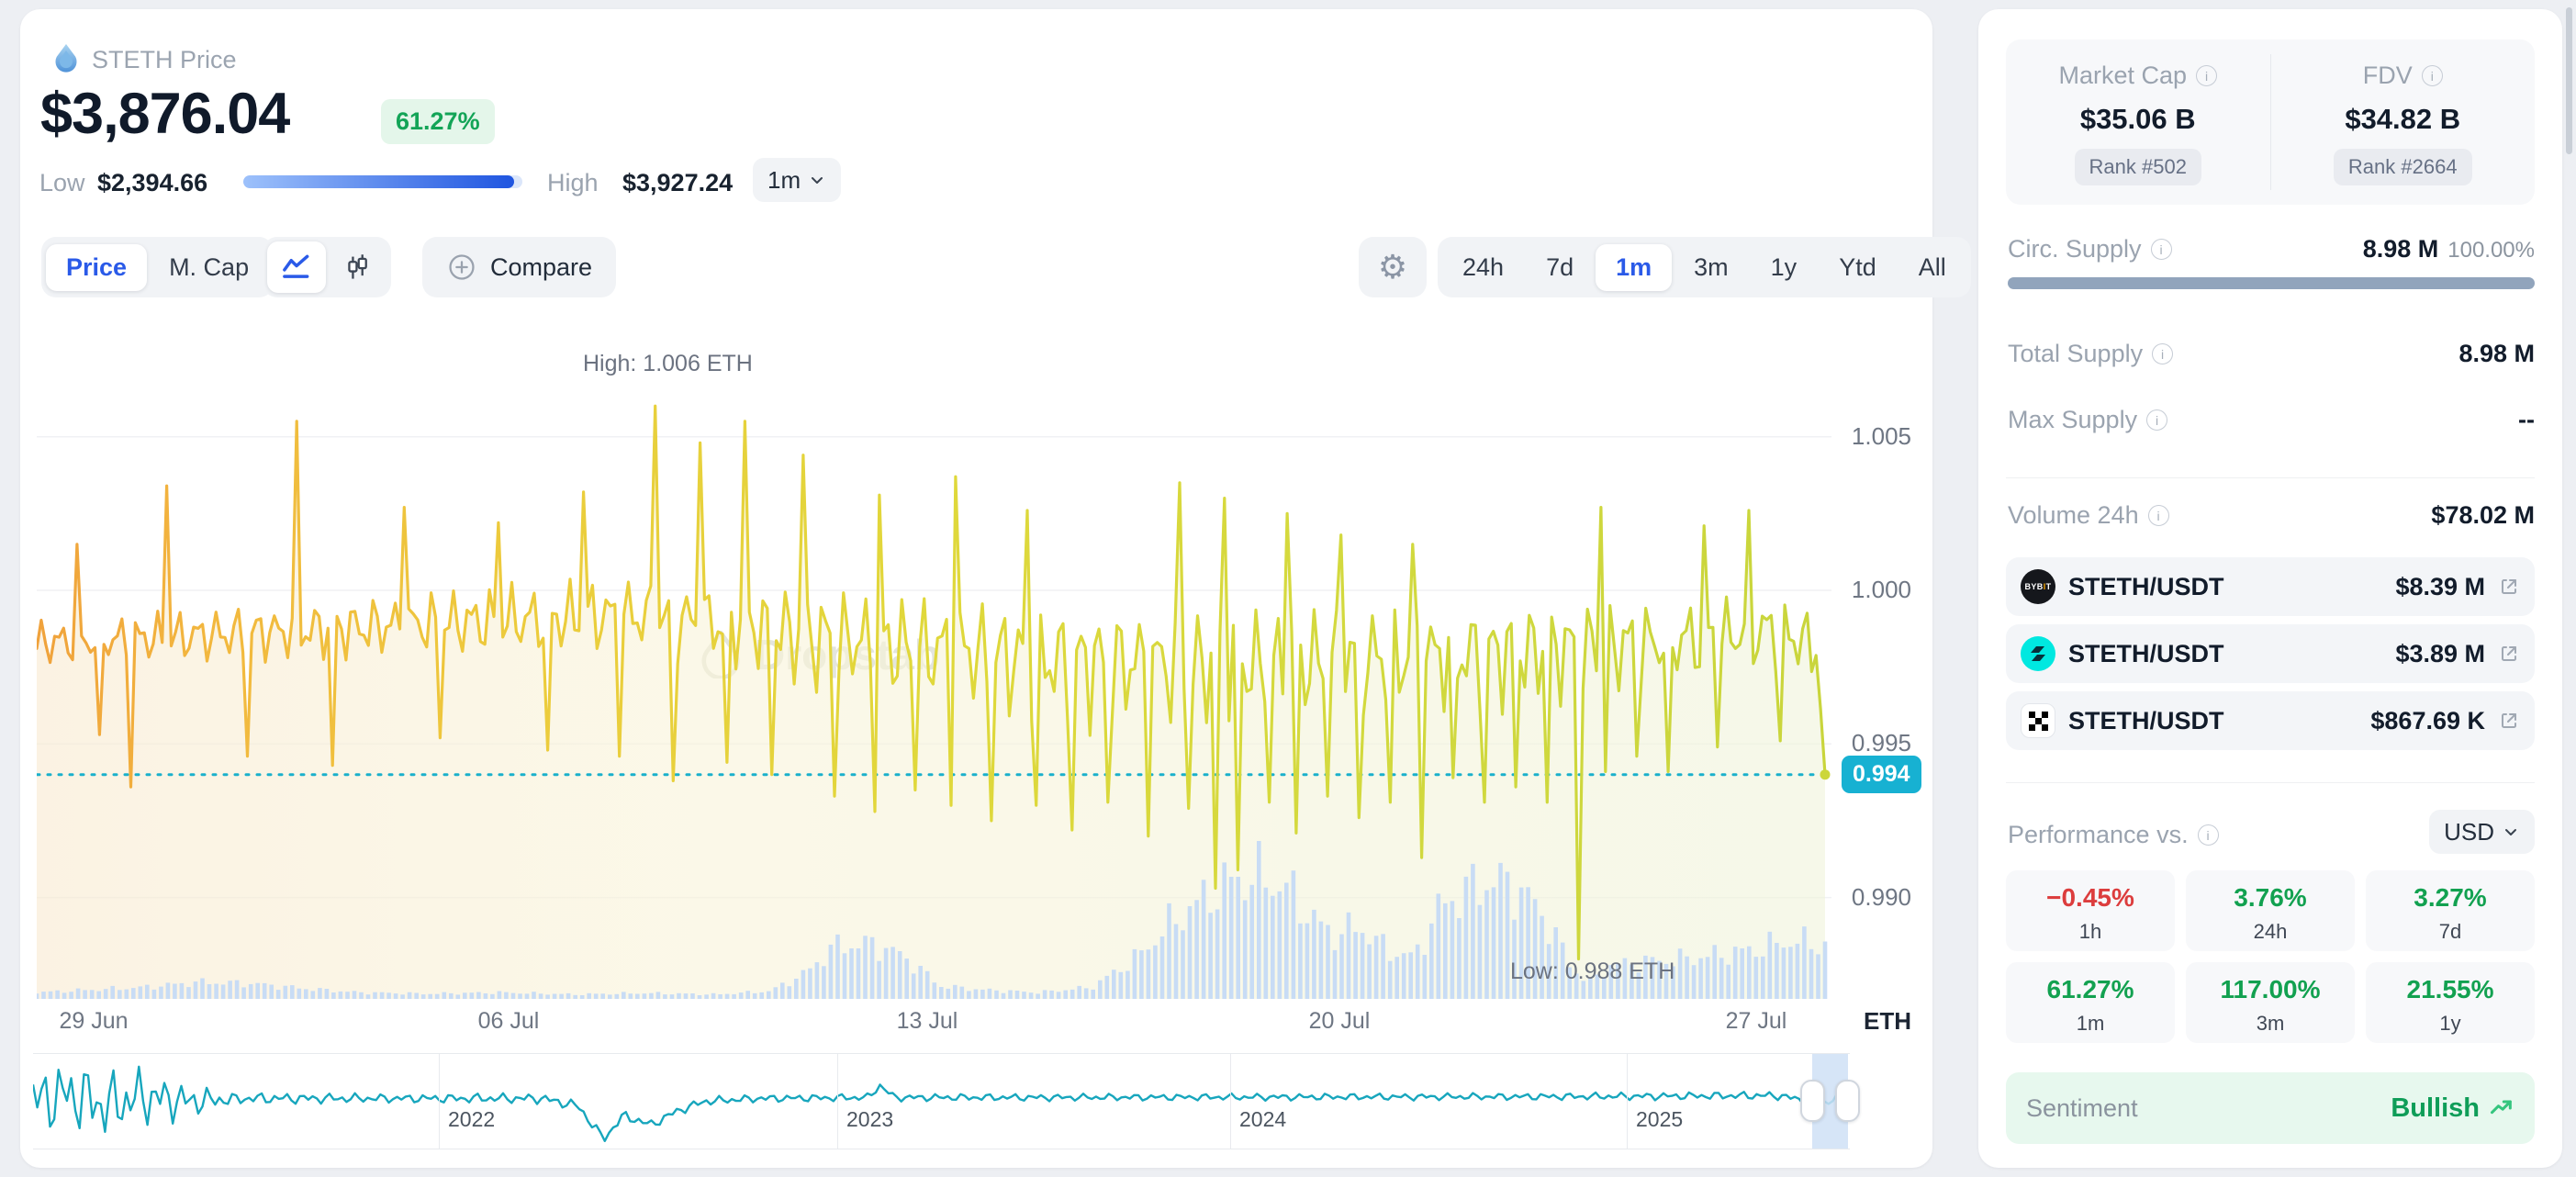 The height and width of the screenshot is (1177, 2576). I want to click on x-axis-tick: 27 Jul, so click(1756, 1021).